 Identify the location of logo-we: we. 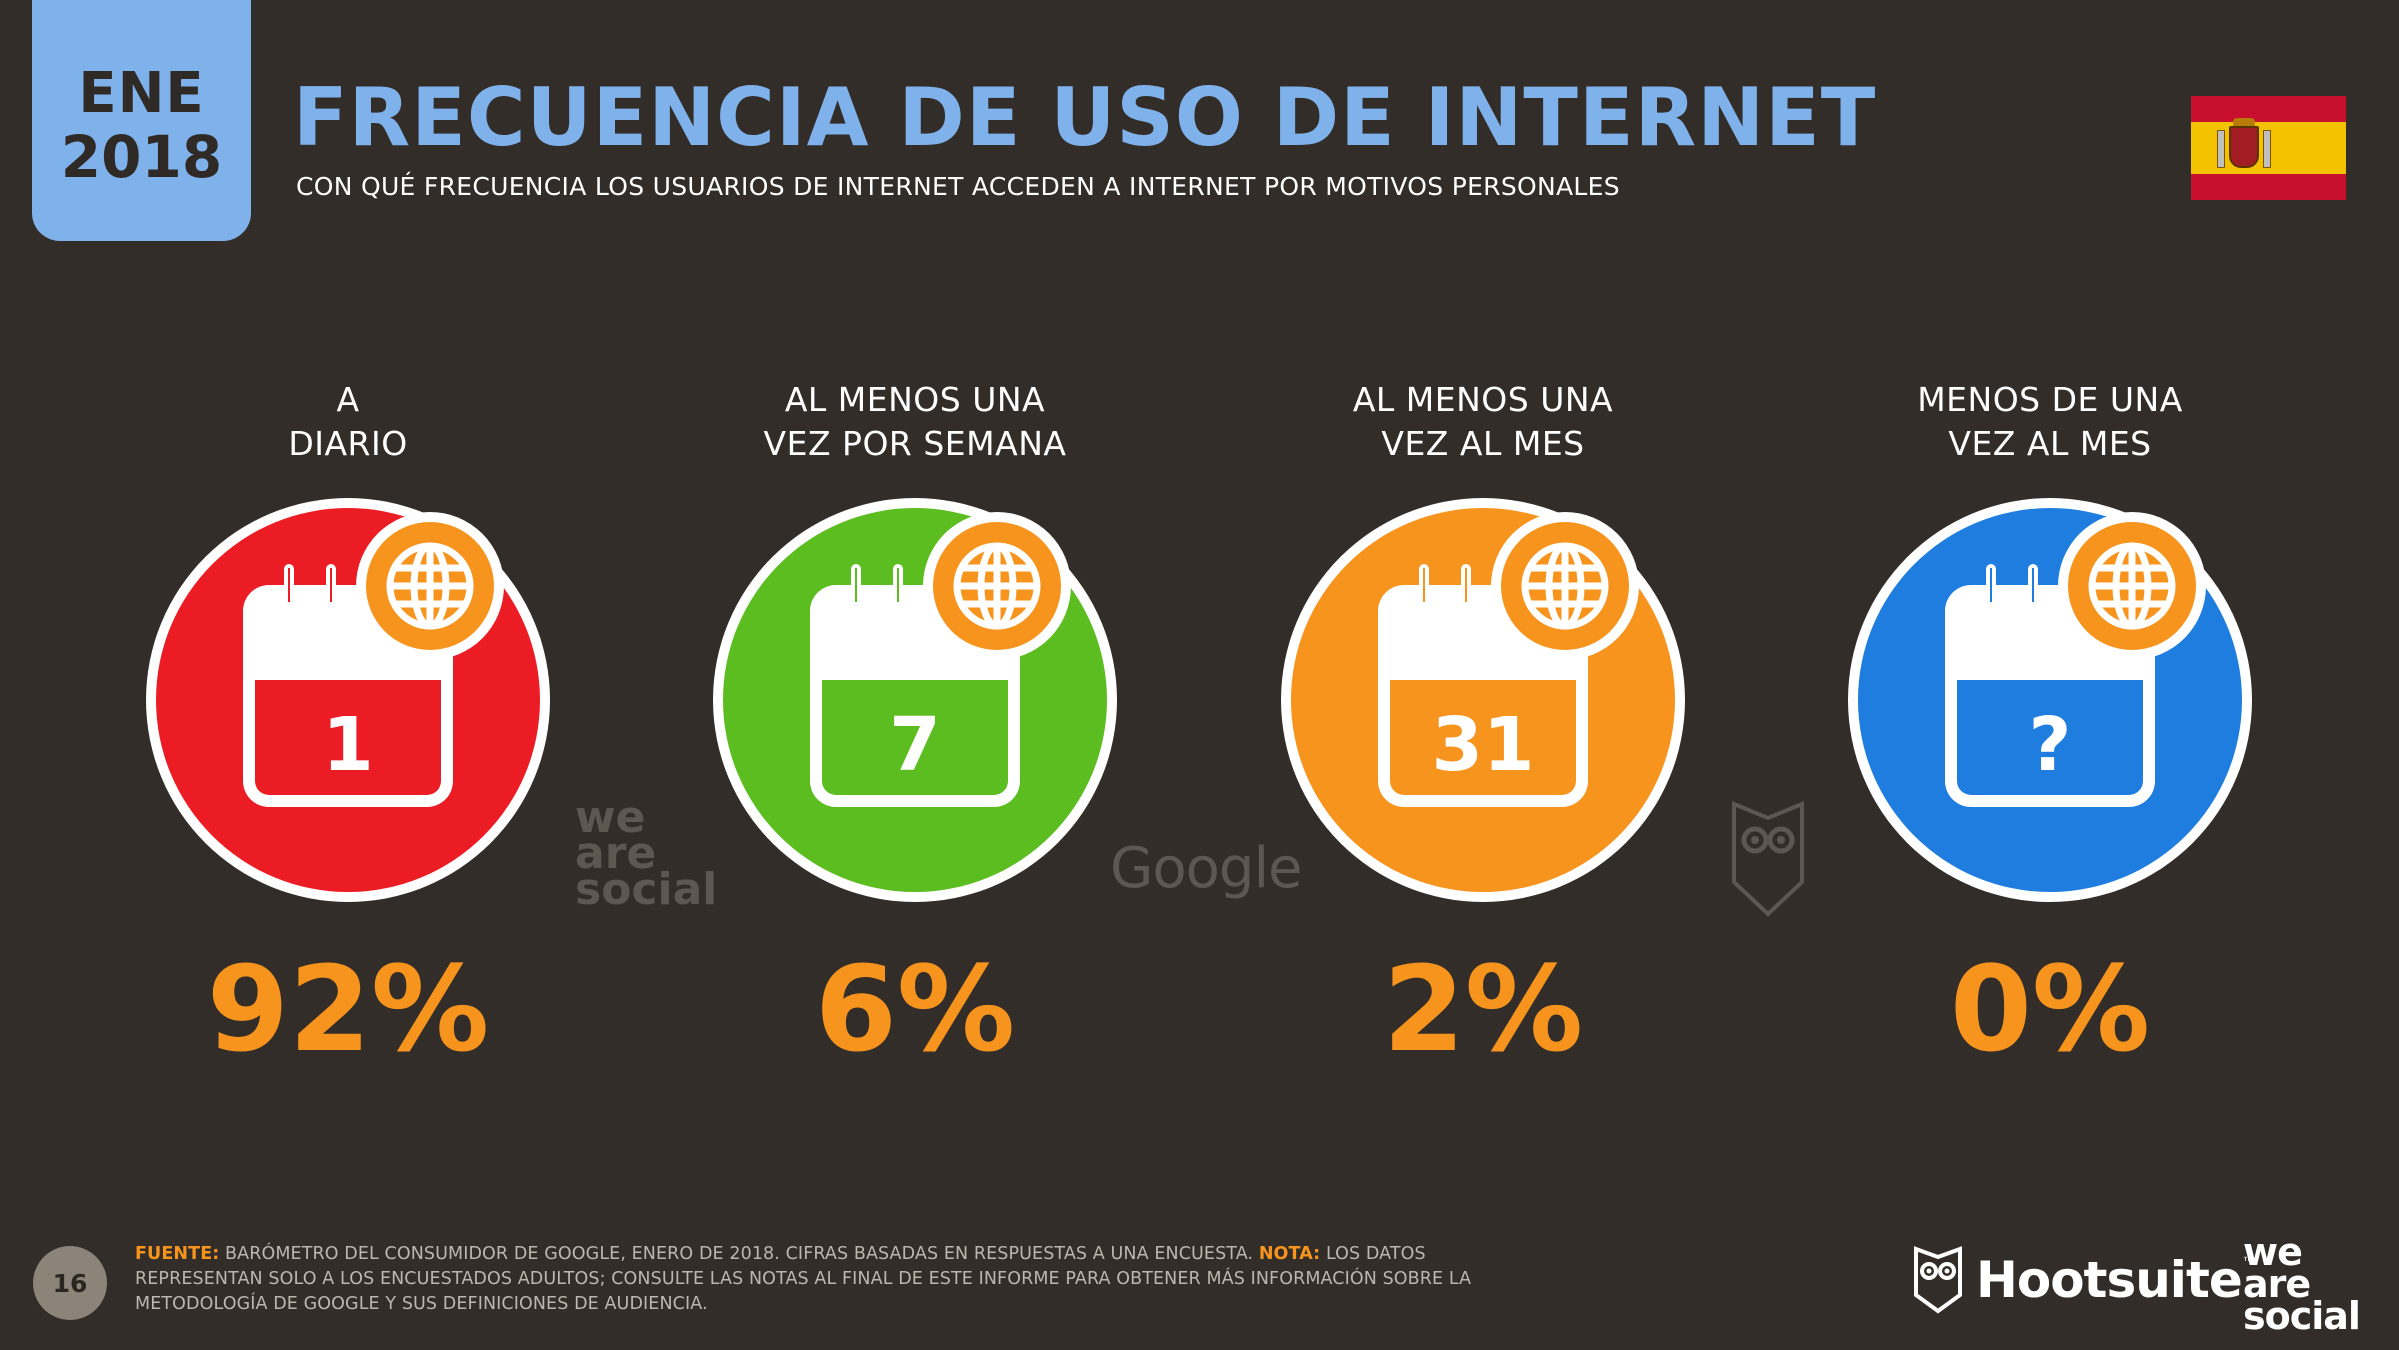
(2273, 1252).